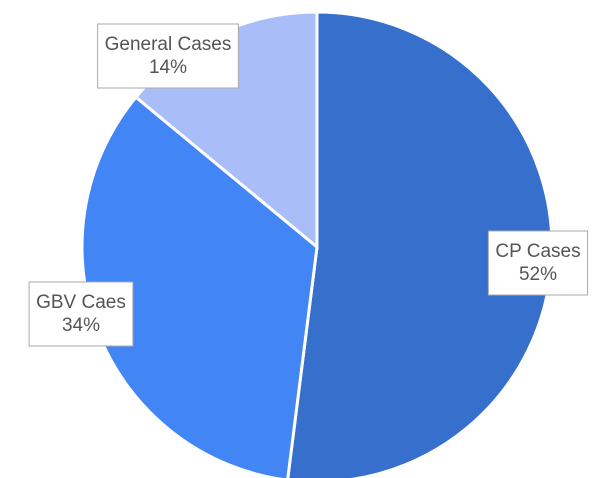 This screenshot has height=478, width=609. Describe the element at coordinates (81, 325) in the screenshot. I see `label-value: 34%` at that location.